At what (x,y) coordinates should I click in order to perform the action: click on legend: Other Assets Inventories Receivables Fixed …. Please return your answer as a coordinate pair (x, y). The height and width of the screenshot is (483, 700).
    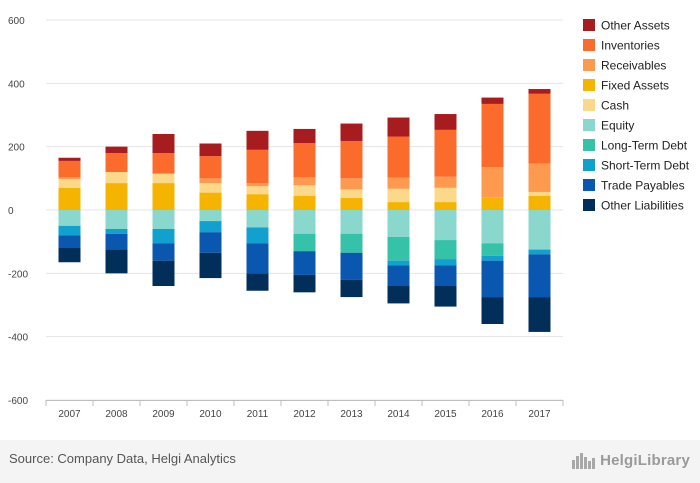
    Looking at the image, I should click on (636, 116).